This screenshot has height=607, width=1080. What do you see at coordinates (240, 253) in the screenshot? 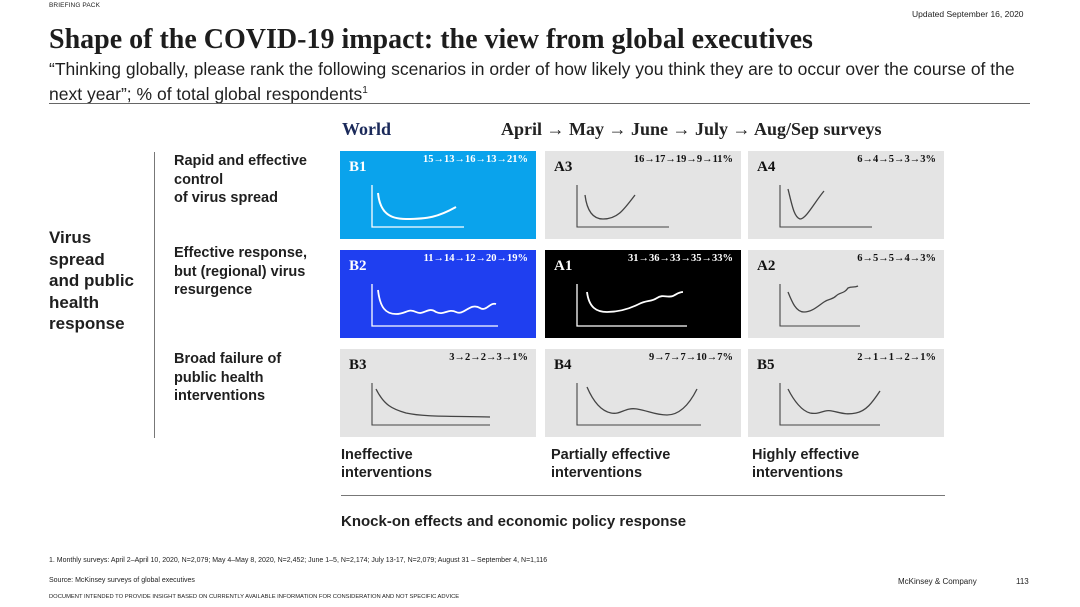
I see `row-label-line: Effective response,` at bounding box center [240, 253].